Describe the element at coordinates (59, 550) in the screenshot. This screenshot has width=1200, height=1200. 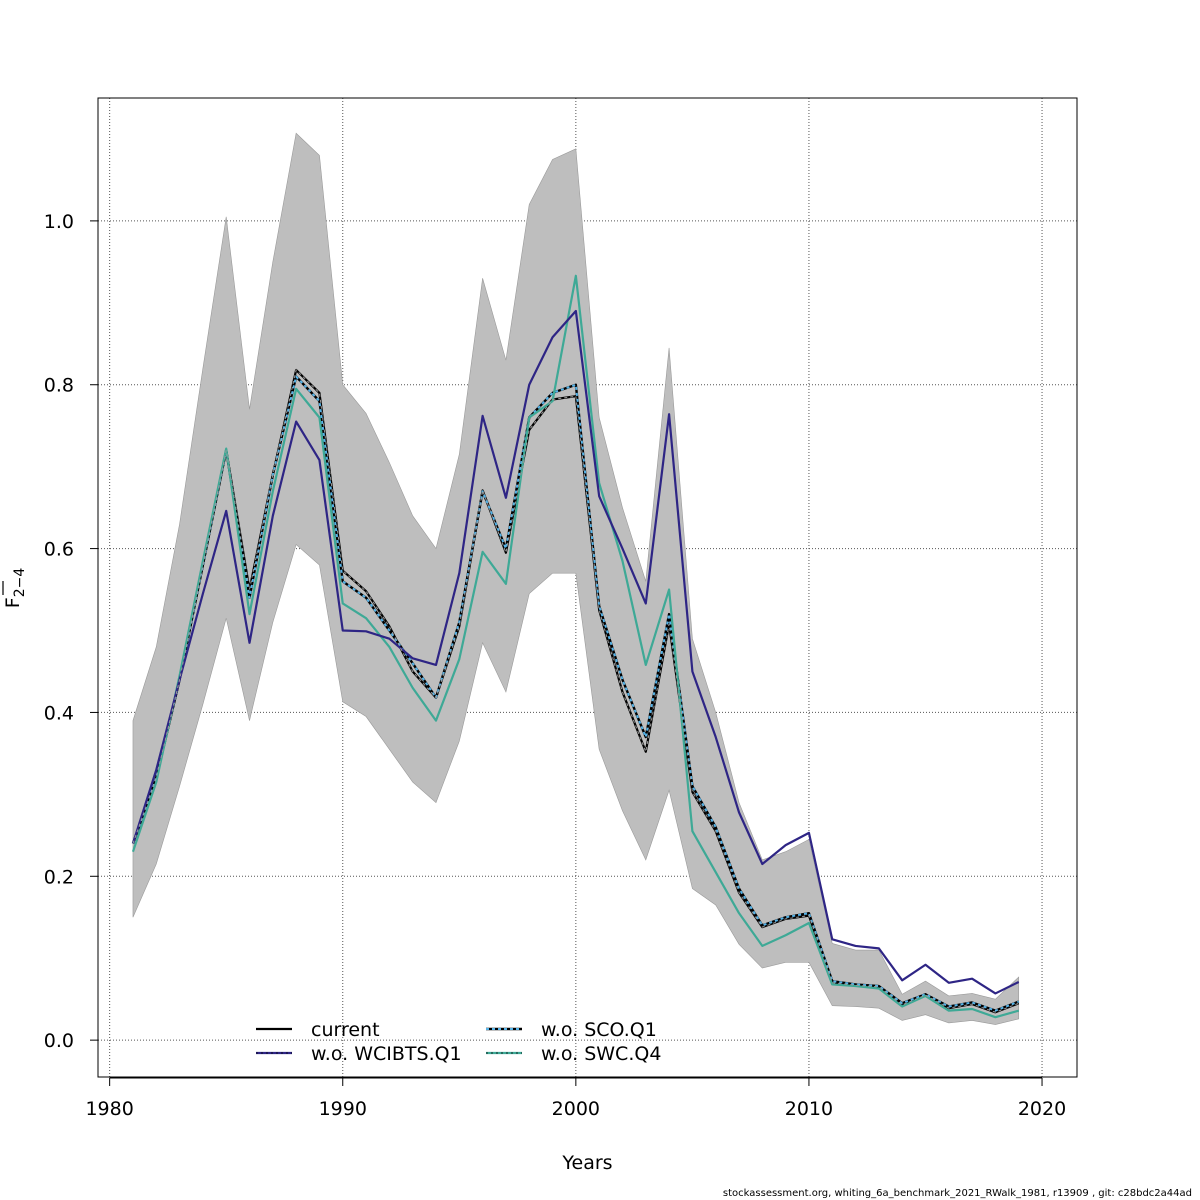
I see `y-tick-label-3: 0.6` at that location.